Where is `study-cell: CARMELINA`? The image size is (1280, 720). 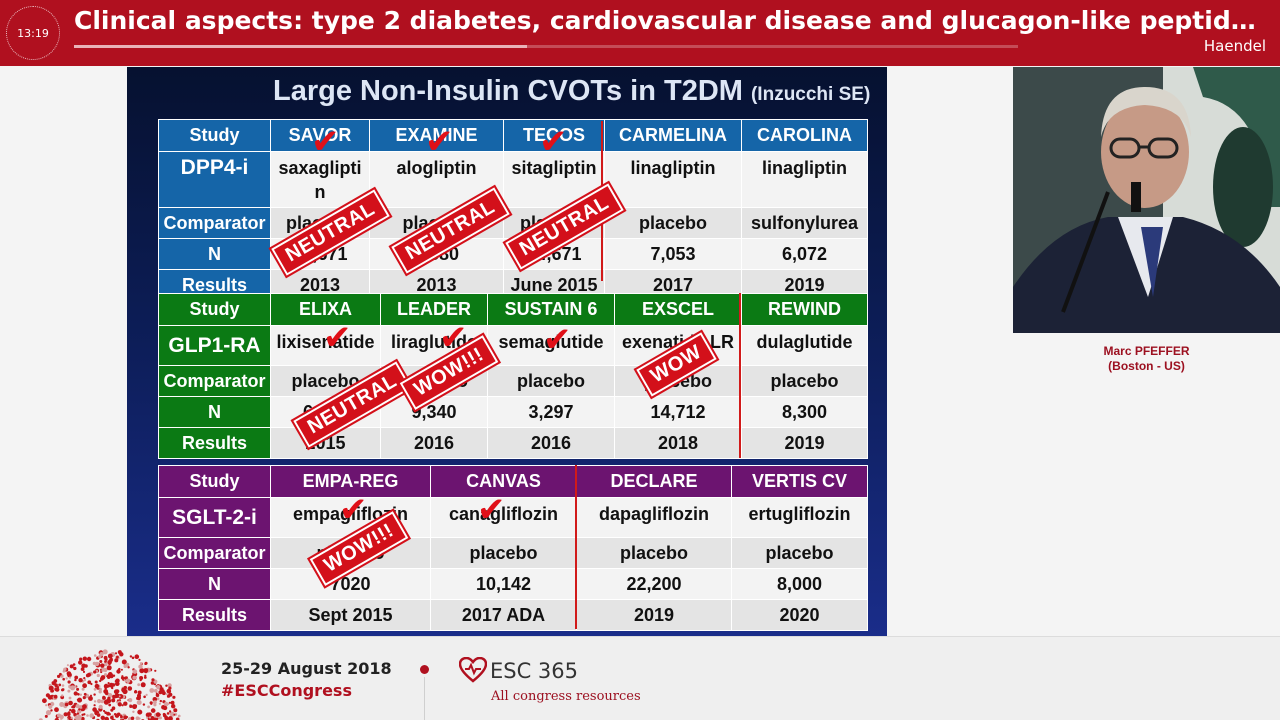 study-cell: CARMELINA is located at coordinates (673, 135).